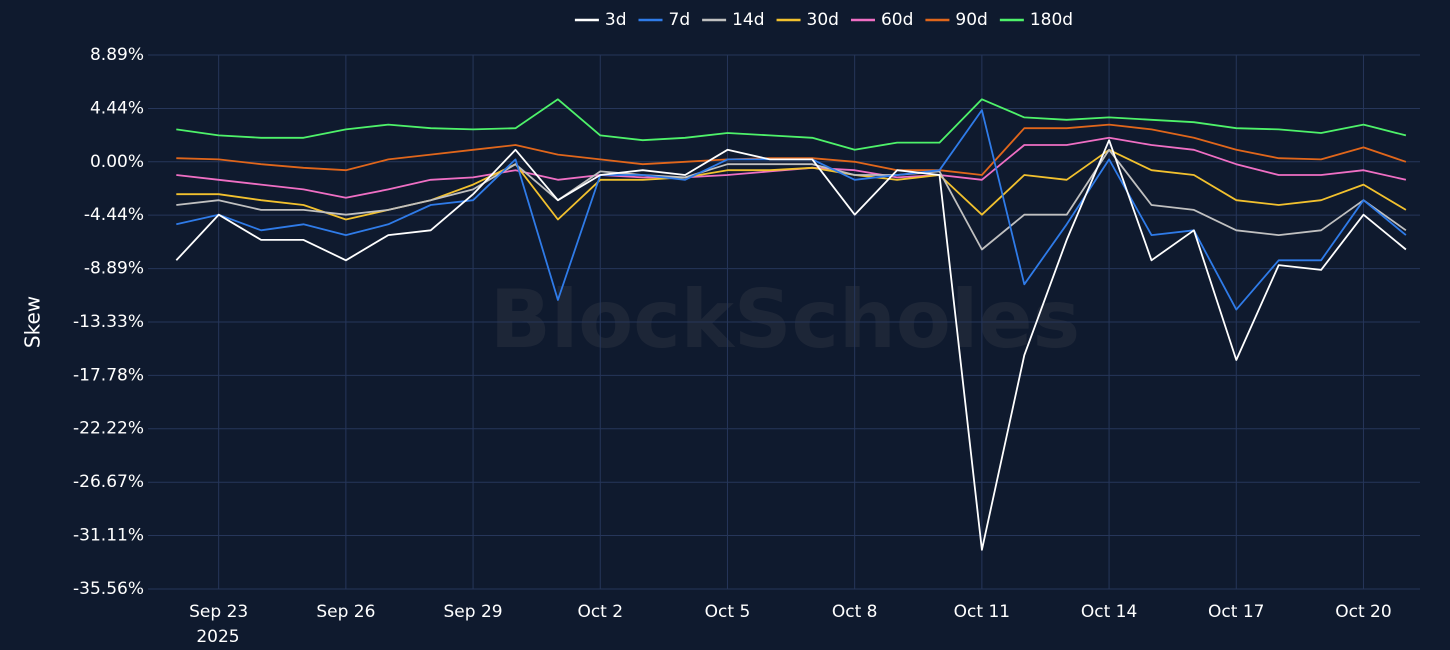 Image resolution: width=1450 pixels, height=650 pixels. What do you see at coordinates (217, 637) in the screenshot?
I see `x-year-label: 2025` at bounding box center [217, 637].